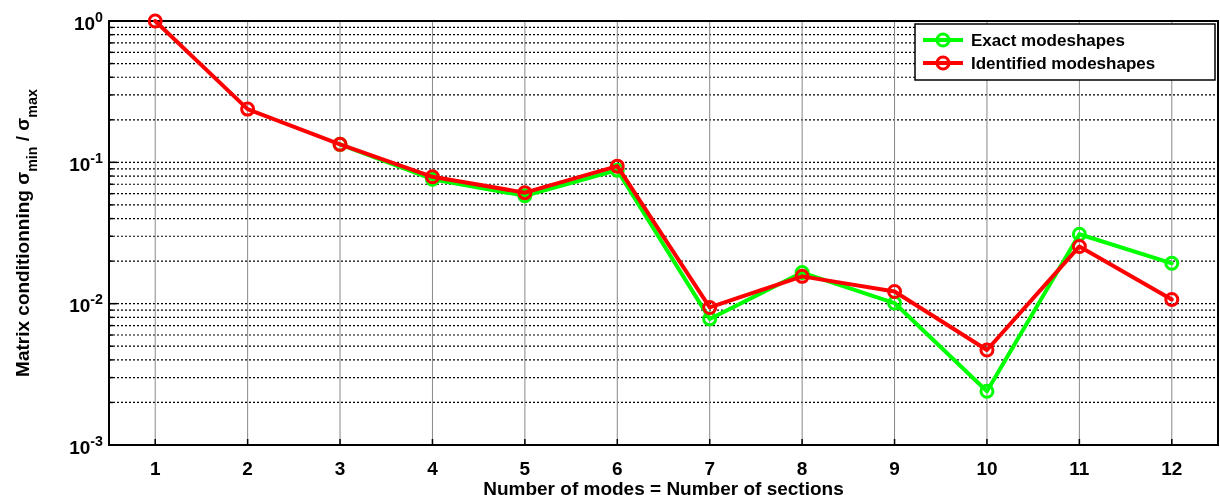 This screenshot has width=1220, height=495. Describe the element at coordinates (1172, 468) in the screenshot. I see `x-tick-label: 12` at that location.